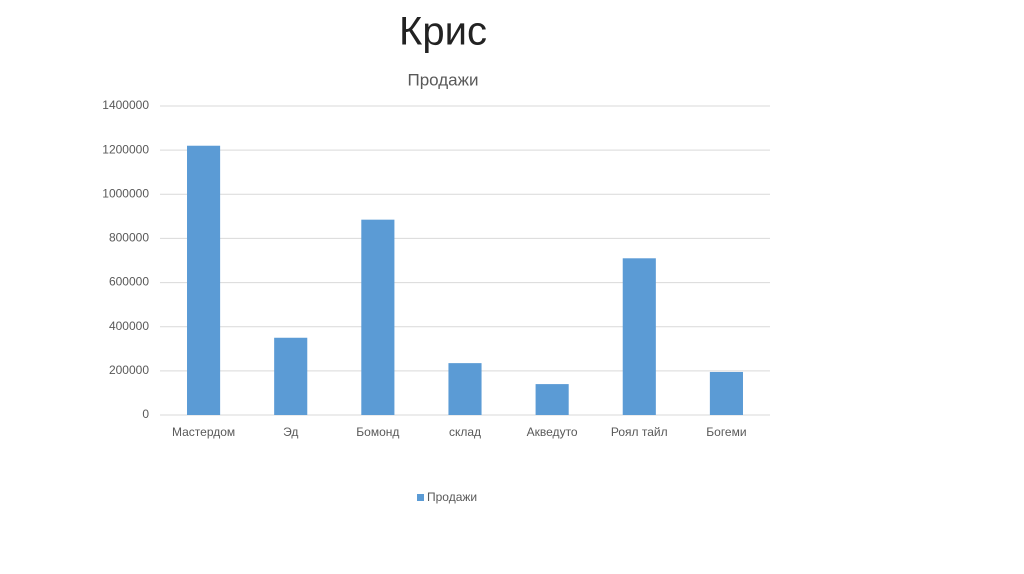 This screenshot has width=1024, height=574. What do you see at coordinates (465, 432) in the screenshot?
I see `x-tick-label: склад` at bounding box center [465, 432].